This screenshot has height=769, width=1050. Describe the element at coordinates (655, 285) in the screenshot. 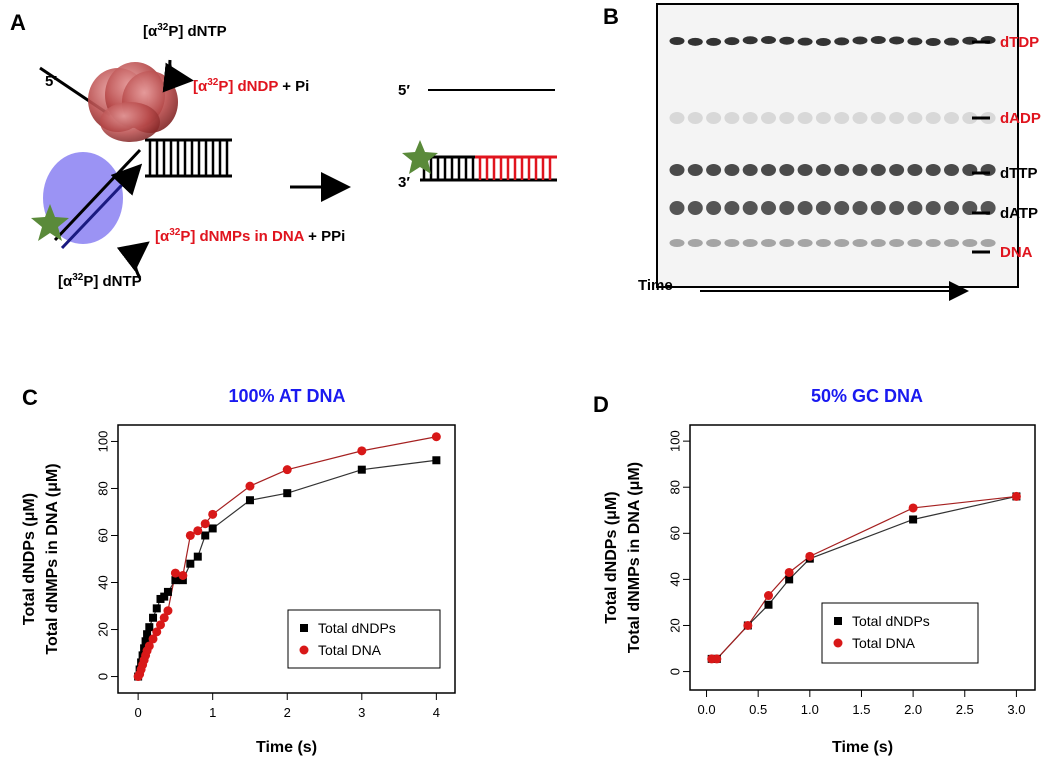

I see `axis-label: Time` at that location.